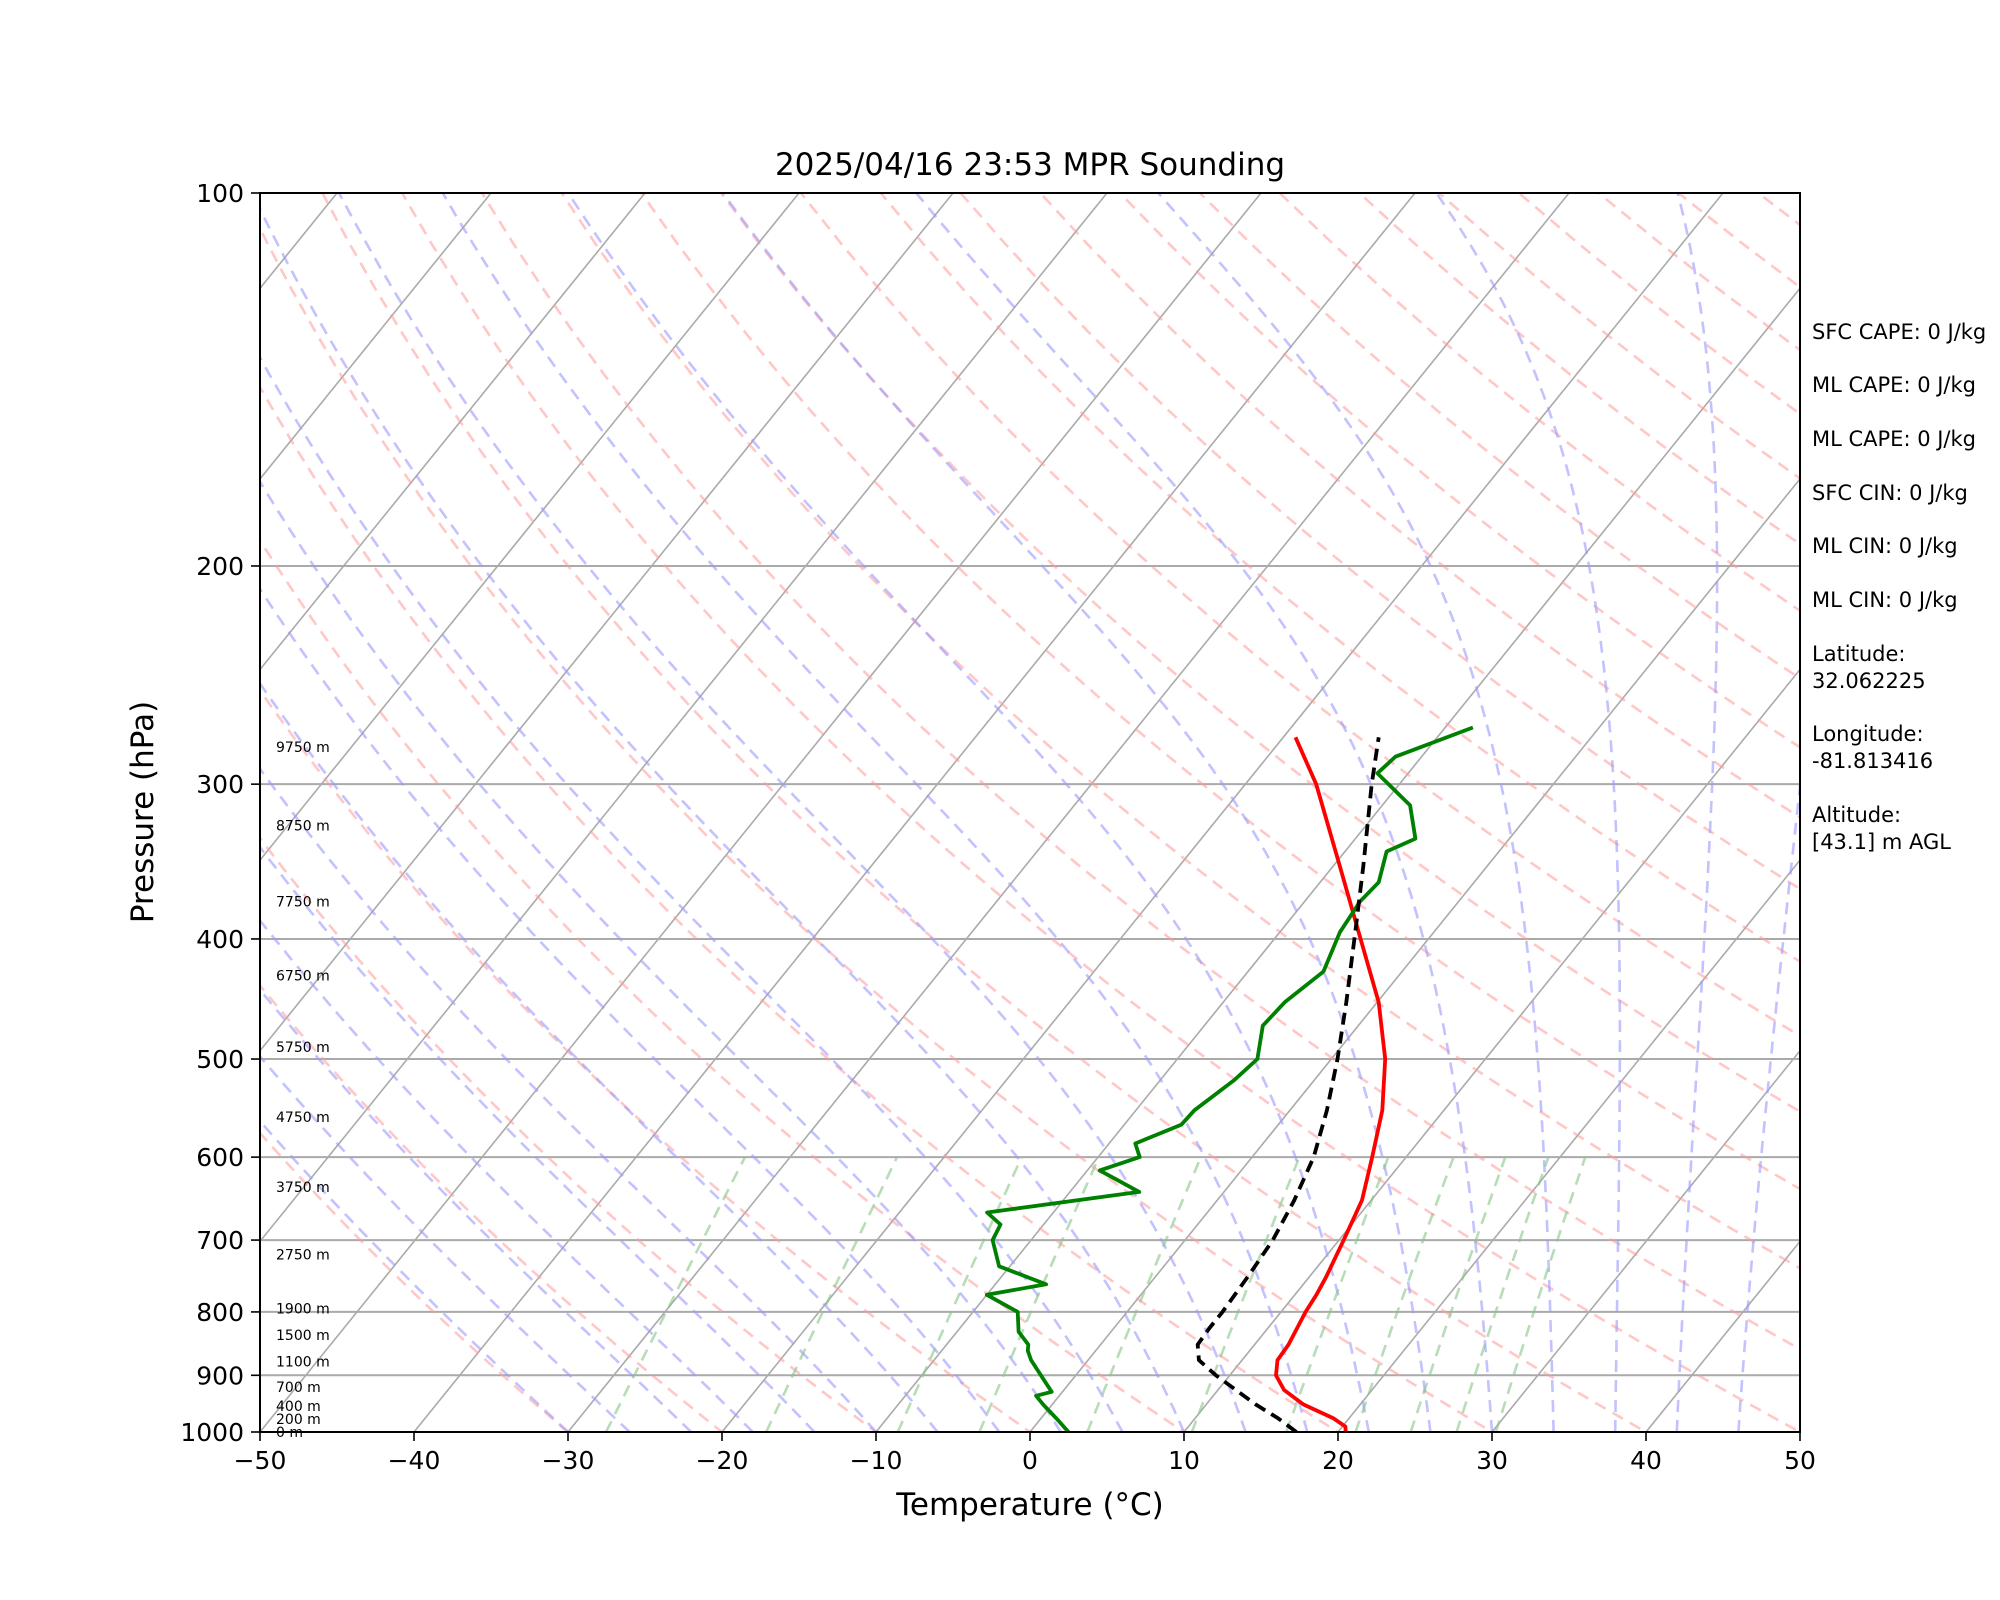  Describe the element at coordinates (876, 1460) in the screenshot. I see `x-tick-label: −10` at that location.